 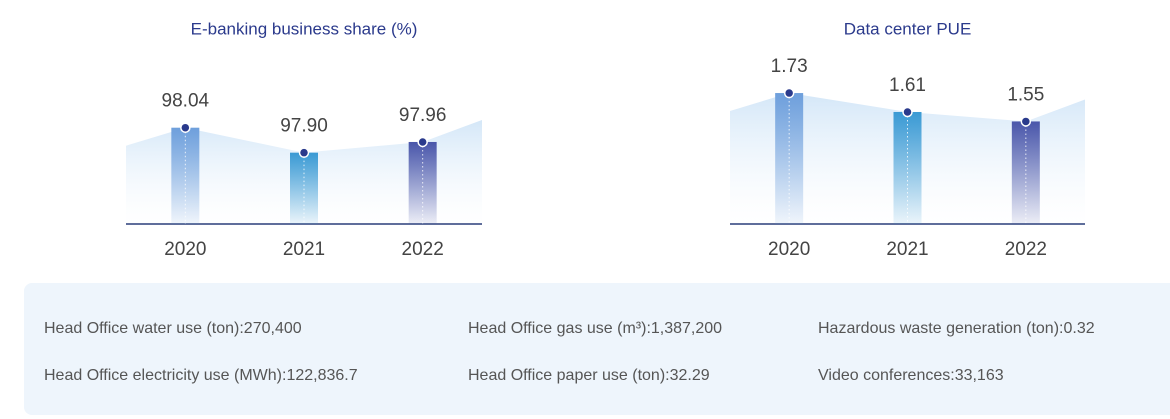 I want to click on stat-item: Head Office gas use (m³):1,387,200, so click(x=595, y=328).